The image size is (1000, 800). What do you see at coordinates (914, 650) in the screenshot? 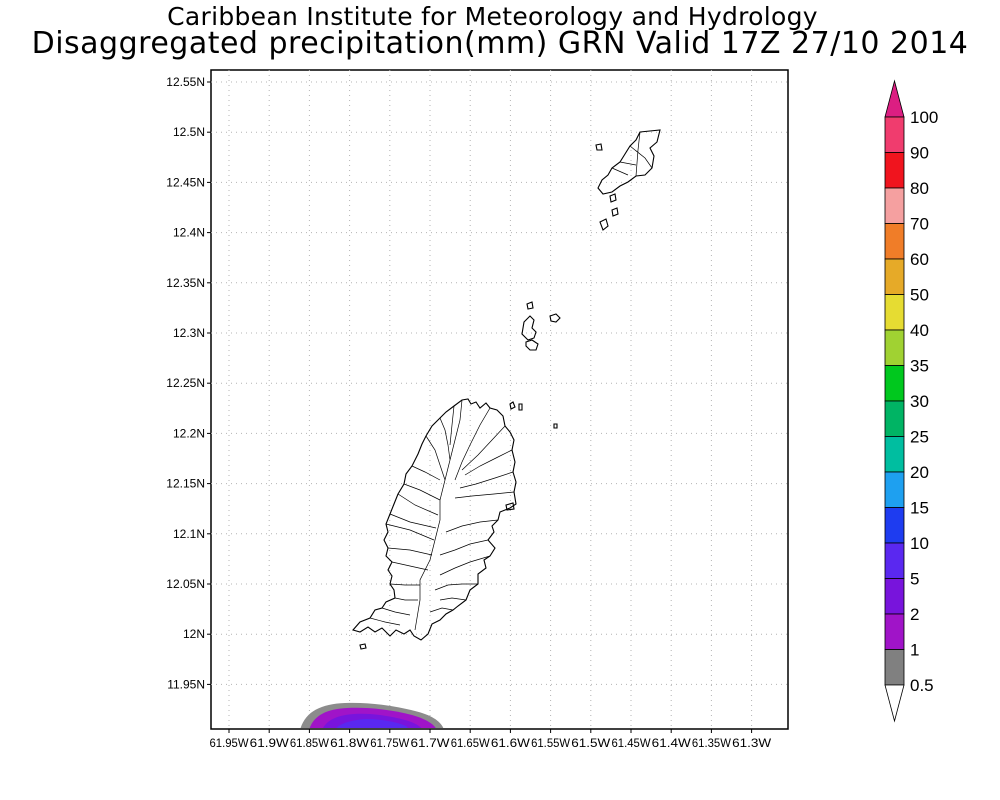
I see `colorbar-label: 1` at bounding box center [914, 650].